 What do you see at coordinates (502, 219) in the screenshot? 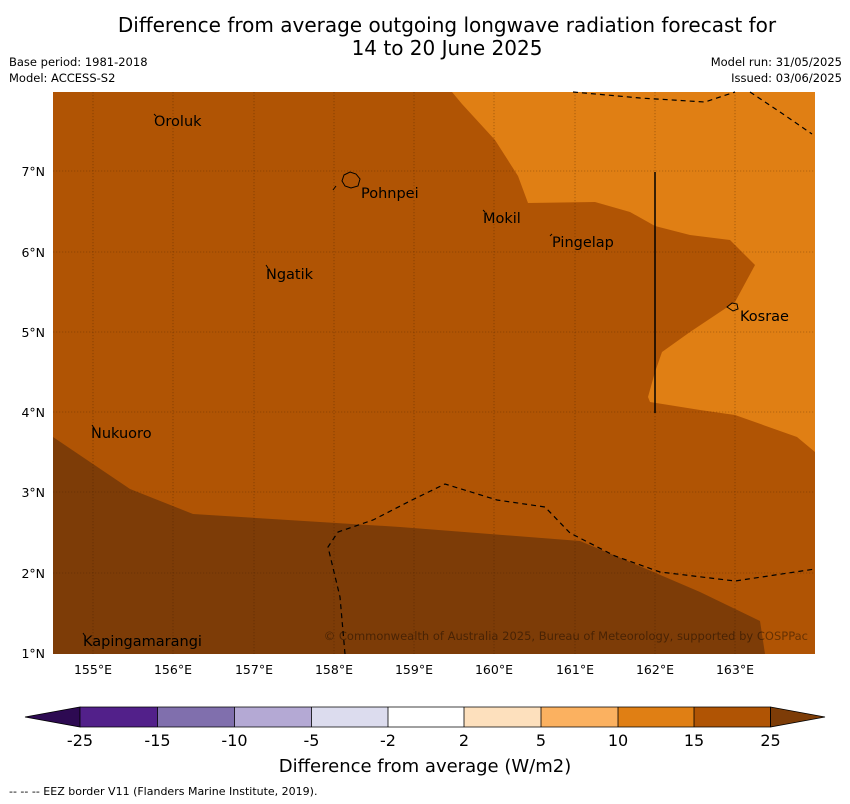
I see `place-label-mokil: Mokil` at bounding box center [502, 219].